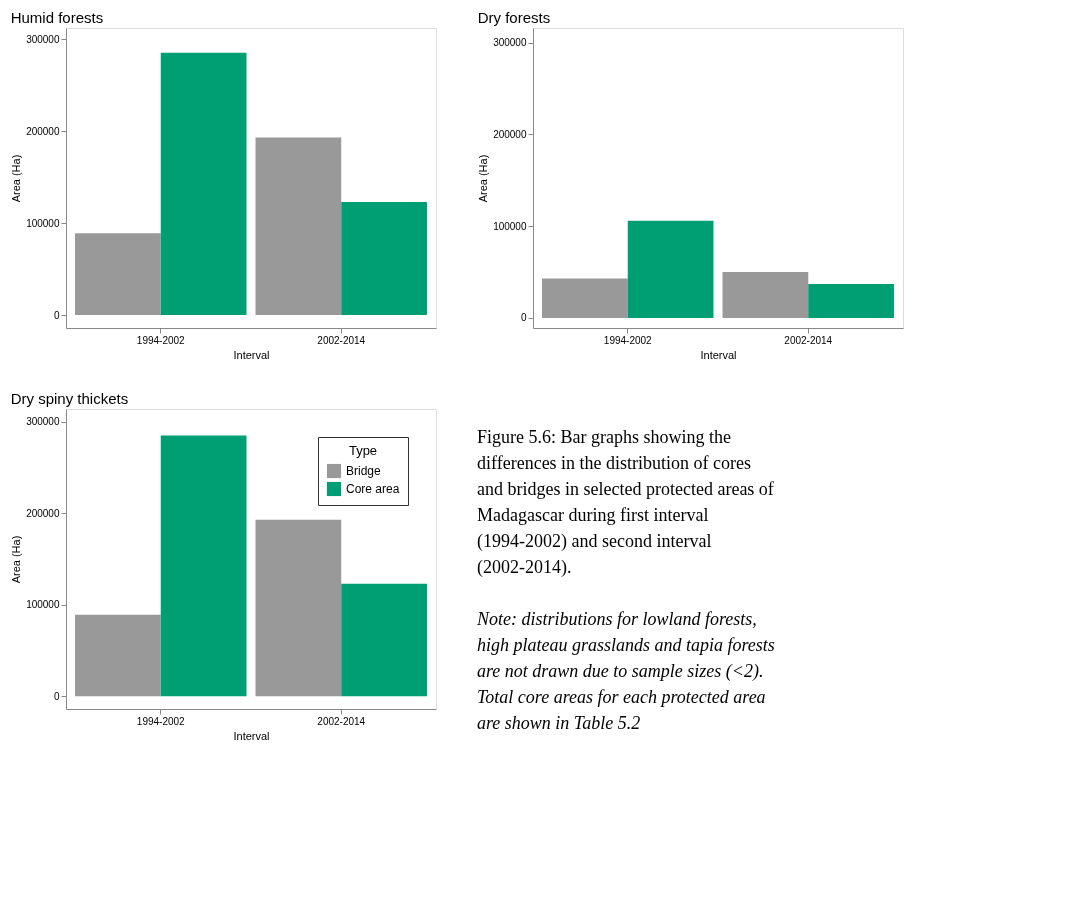  What do you see at coordinates (364, 471) in the screenshot?
I see `legend-label: Bridge` at bounding box center [364, 471].